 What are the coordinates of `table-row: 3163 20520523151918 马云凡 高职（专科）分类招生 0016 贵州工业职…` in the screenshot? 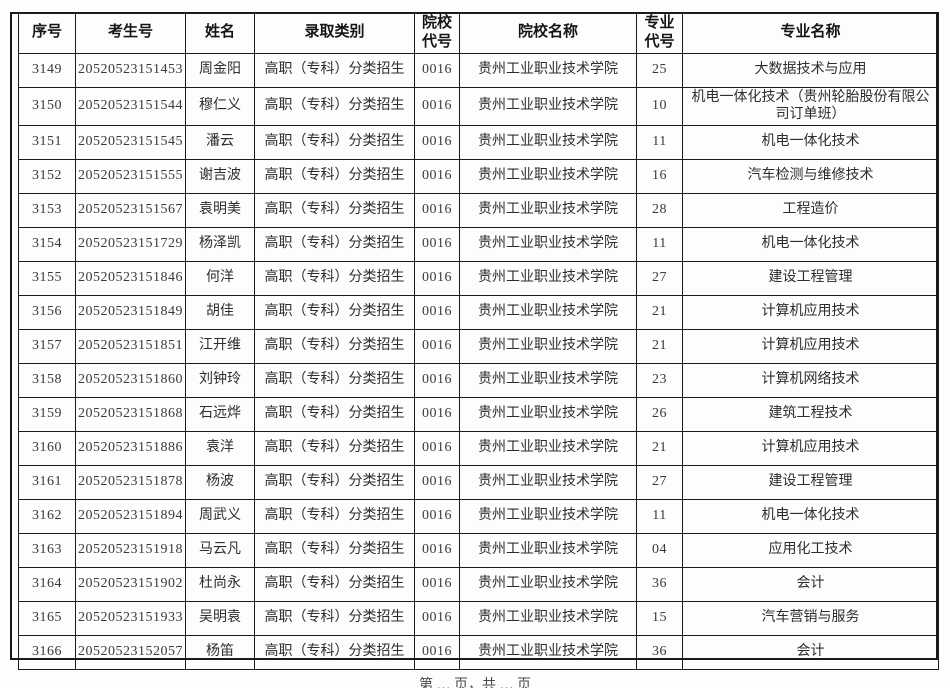 It's located at (478, 550).